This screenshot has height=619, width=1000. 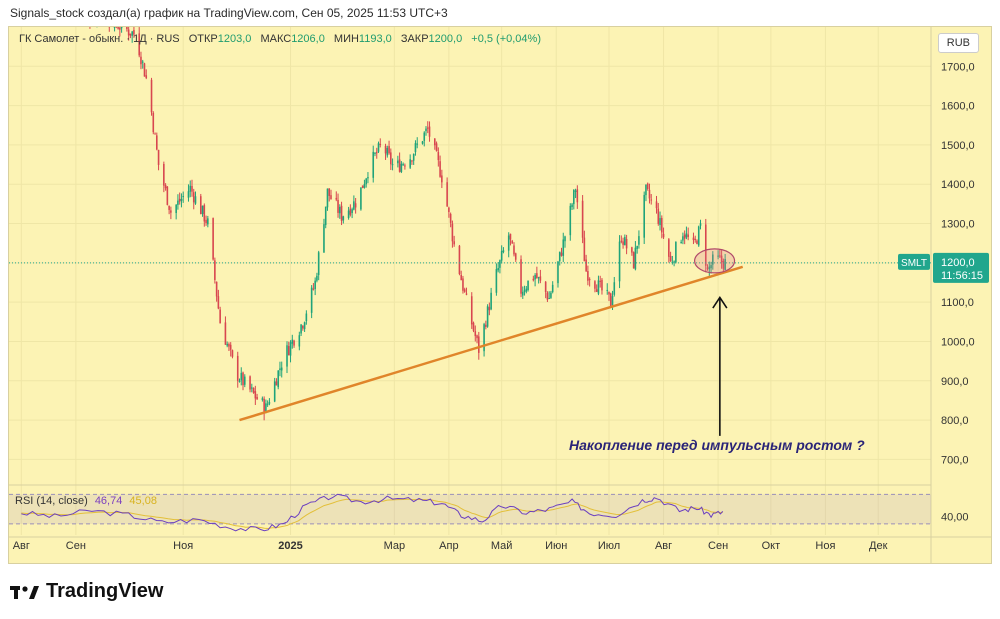 I want to click on x-tick-label: Апр, so click(x=448, y=546).